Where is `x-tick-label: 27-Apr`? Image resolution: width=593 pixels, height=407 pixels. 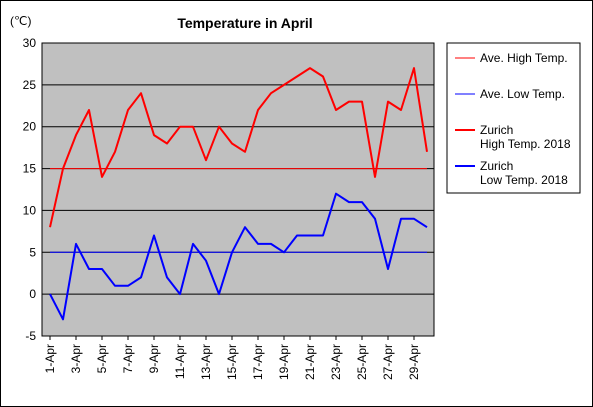
x-tick-label: 27-Apr is located at coordinates (388, 362).